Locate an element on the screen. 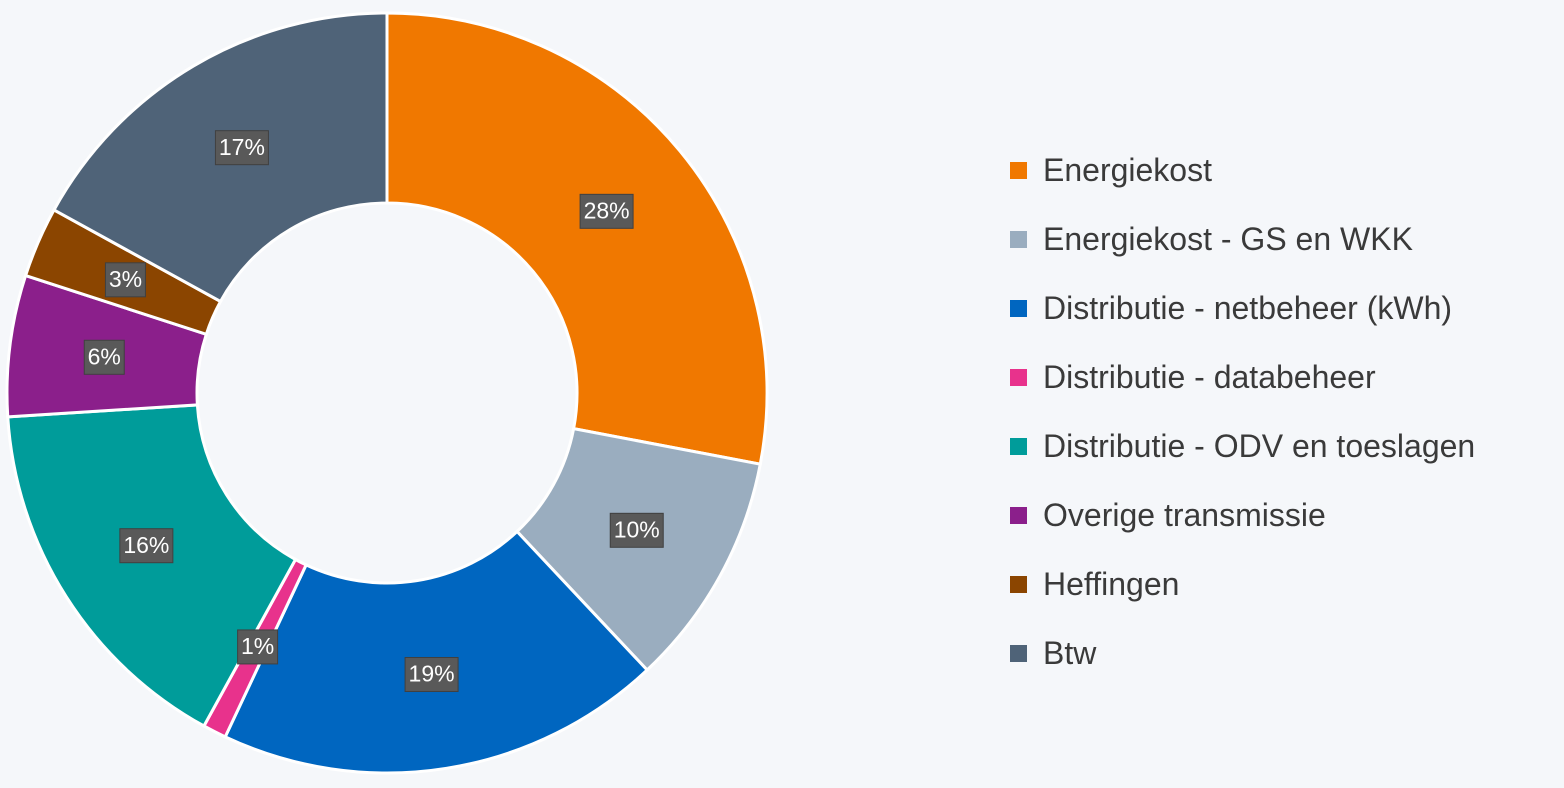 The image size is (1564, 788). legend-item-energiekost-gs-en-wkk: Energiekost - GS en WKK is located at coordinates (1242, 239).